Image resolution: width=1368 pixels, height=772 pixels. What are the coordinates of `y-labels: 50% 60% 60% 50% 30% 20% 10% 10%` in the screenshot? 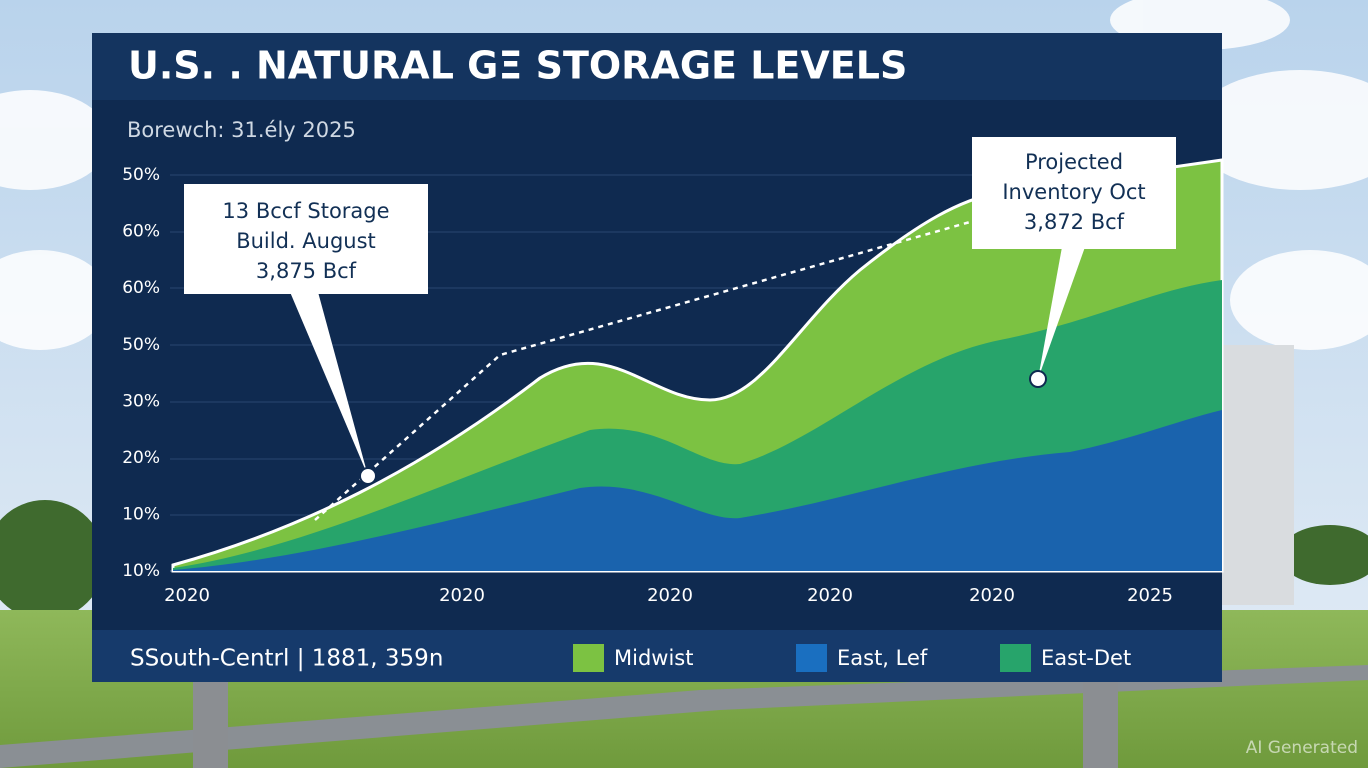 It's located at (141, 373).